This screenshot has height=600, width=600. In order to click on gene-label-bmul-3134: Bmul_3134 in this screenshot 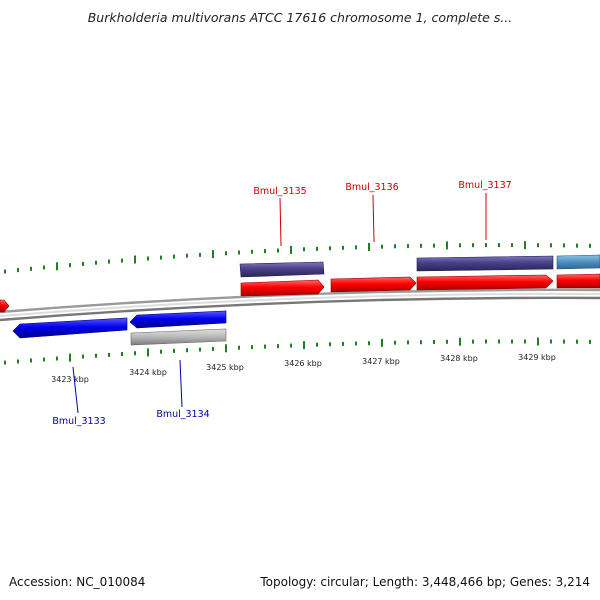, I will do `click(182, 414)`.